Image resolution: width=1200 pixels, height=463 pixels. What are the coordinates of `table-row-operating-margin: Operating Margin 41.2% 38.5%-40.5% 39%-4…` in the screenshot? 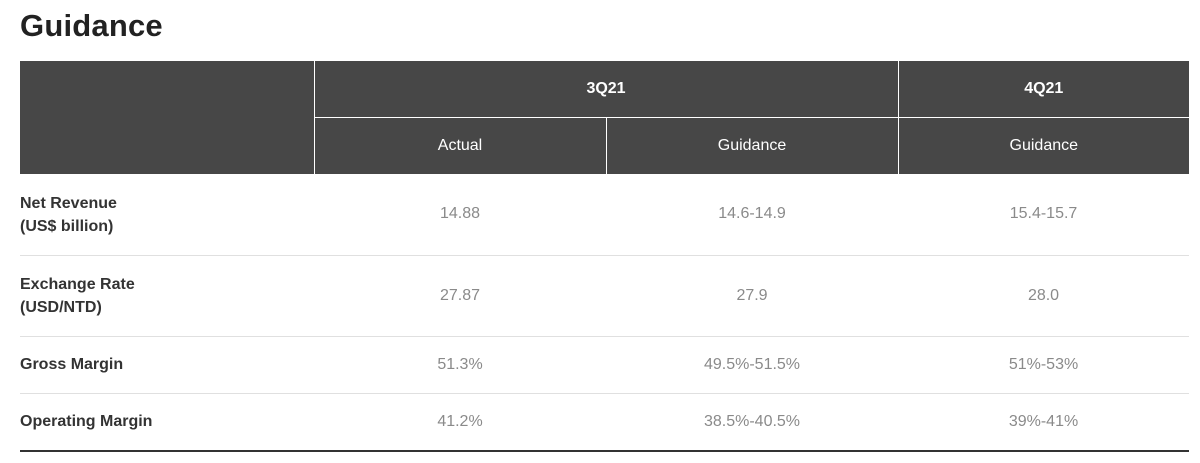 It's located at (605, 422).